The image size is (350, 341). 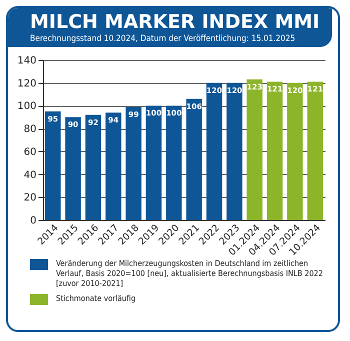 What do you see at coordinates (33, 221) in the screenshot?
I see `y-tick-label: 0` at bounding box center [33, 221].